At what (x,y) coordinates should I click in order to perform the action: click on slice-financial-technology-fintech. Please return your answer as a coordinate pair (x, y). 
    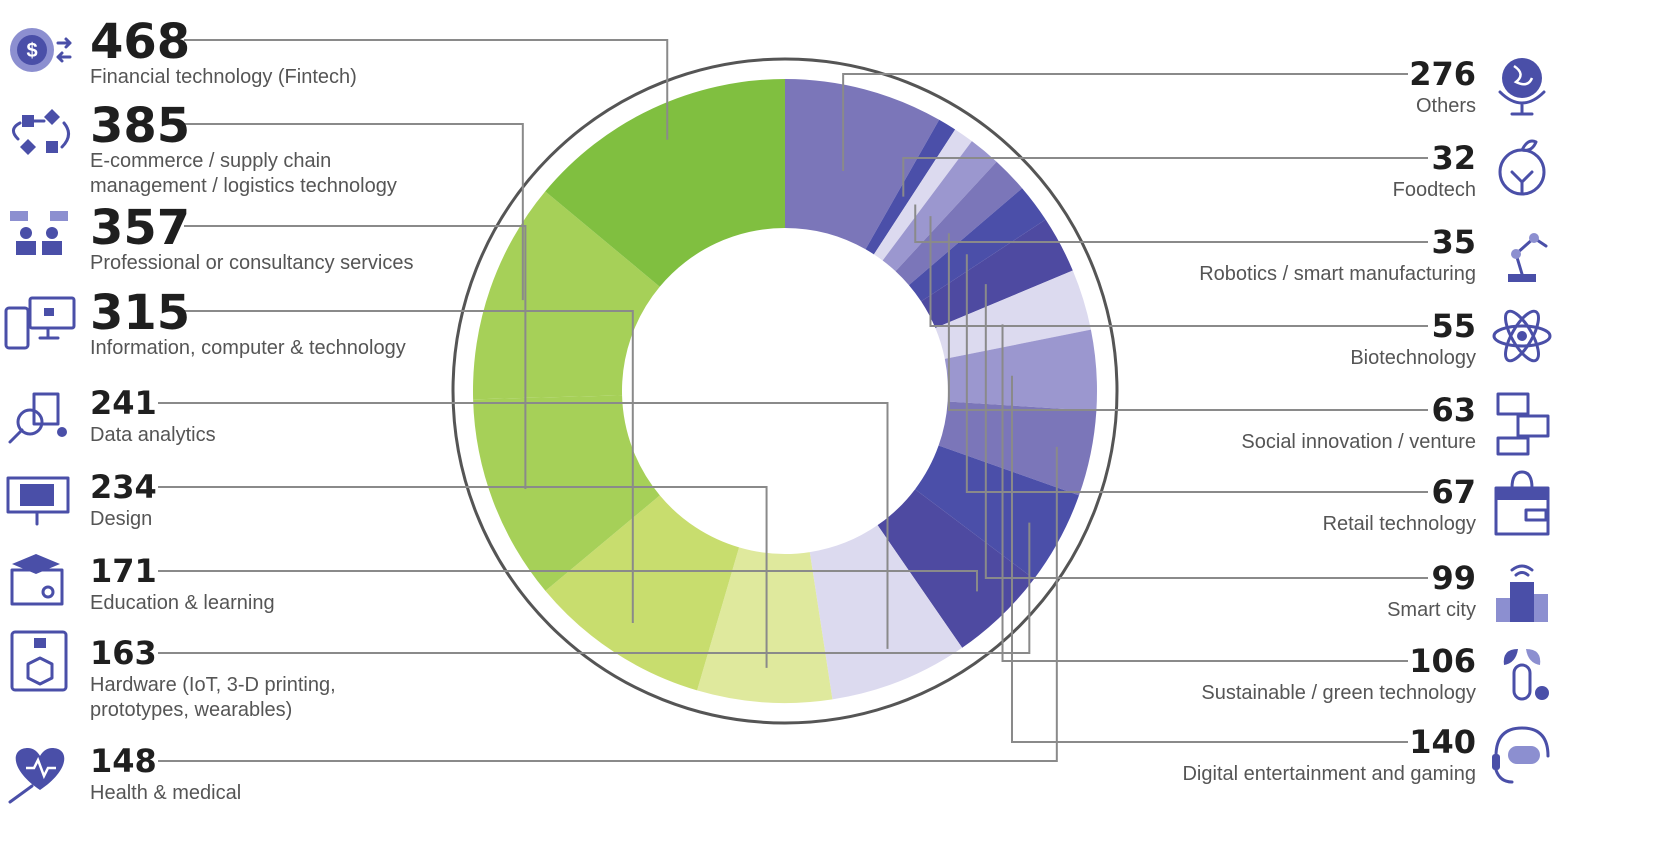
    Looking at the image, I should click on (665, 183).